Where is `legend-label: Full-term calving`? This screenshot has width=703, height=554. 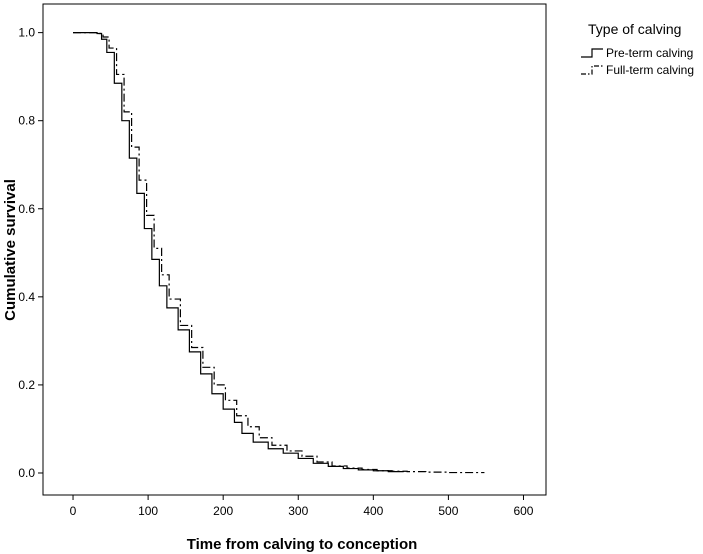 legend-label: Full-term calving is located at coordinates (650, 70).